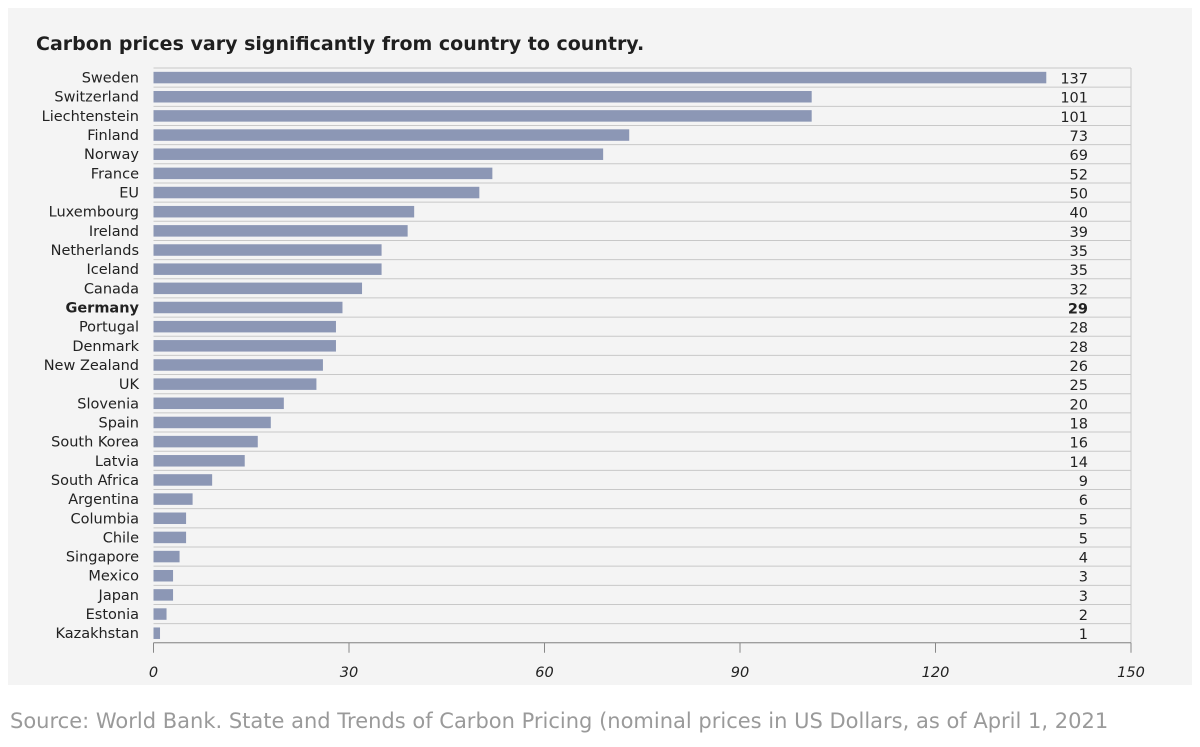 The height and width of the screenshot is (747, 1200). Describe the element at coordinates (113, 136) in the screenshot. I see `category-label: Finland` at that location.